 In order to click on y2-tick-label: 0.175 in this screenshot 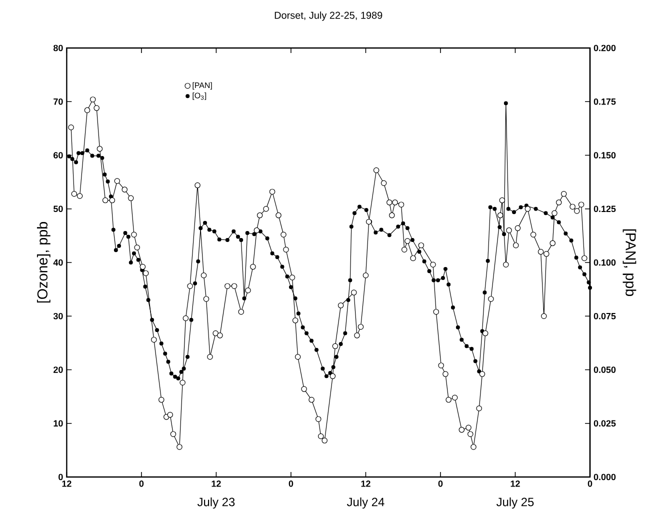, I will do `click(605, 101)`.